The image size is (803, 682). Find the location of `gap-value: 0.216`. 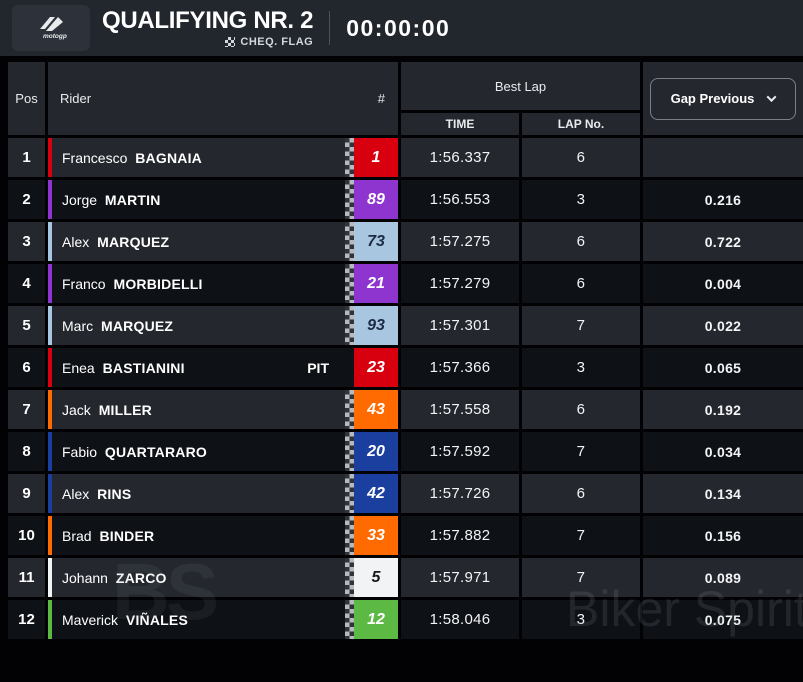

gap-value: 0.216 is located at coordinates (723, 199).